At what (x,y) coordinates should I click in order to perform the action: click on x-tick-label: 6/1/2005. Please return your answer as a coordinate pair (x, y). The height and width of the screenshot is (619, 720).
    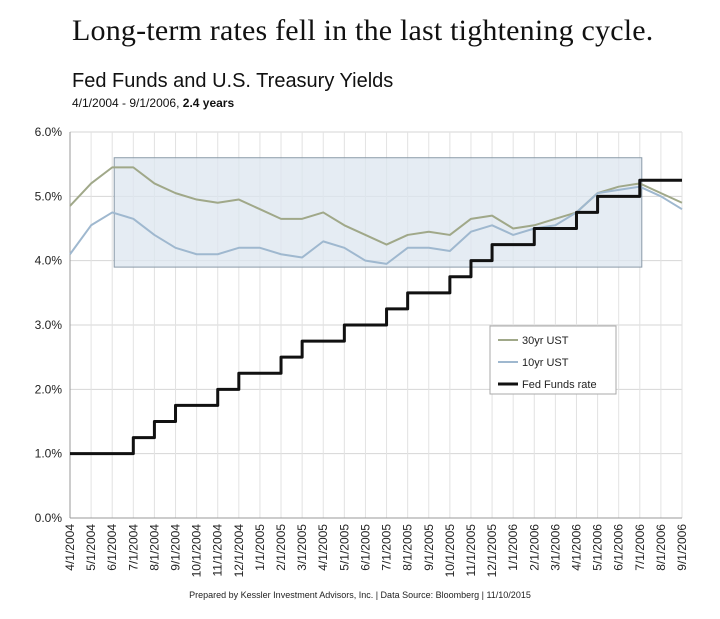
    Looking at the image, I should click on (365, 547).